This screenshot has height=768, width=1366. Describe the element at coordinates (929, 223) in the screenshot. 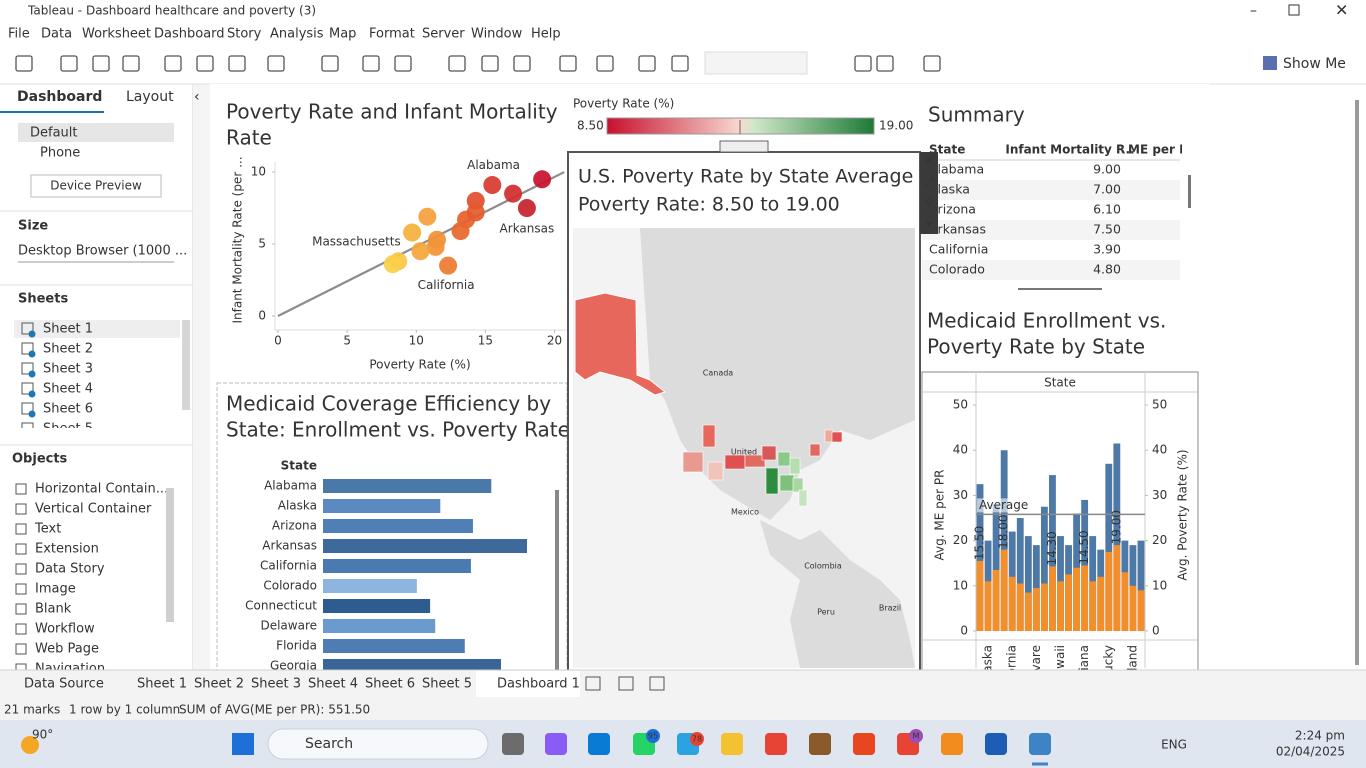

I see `toolbar-icon: ▾` at that location.